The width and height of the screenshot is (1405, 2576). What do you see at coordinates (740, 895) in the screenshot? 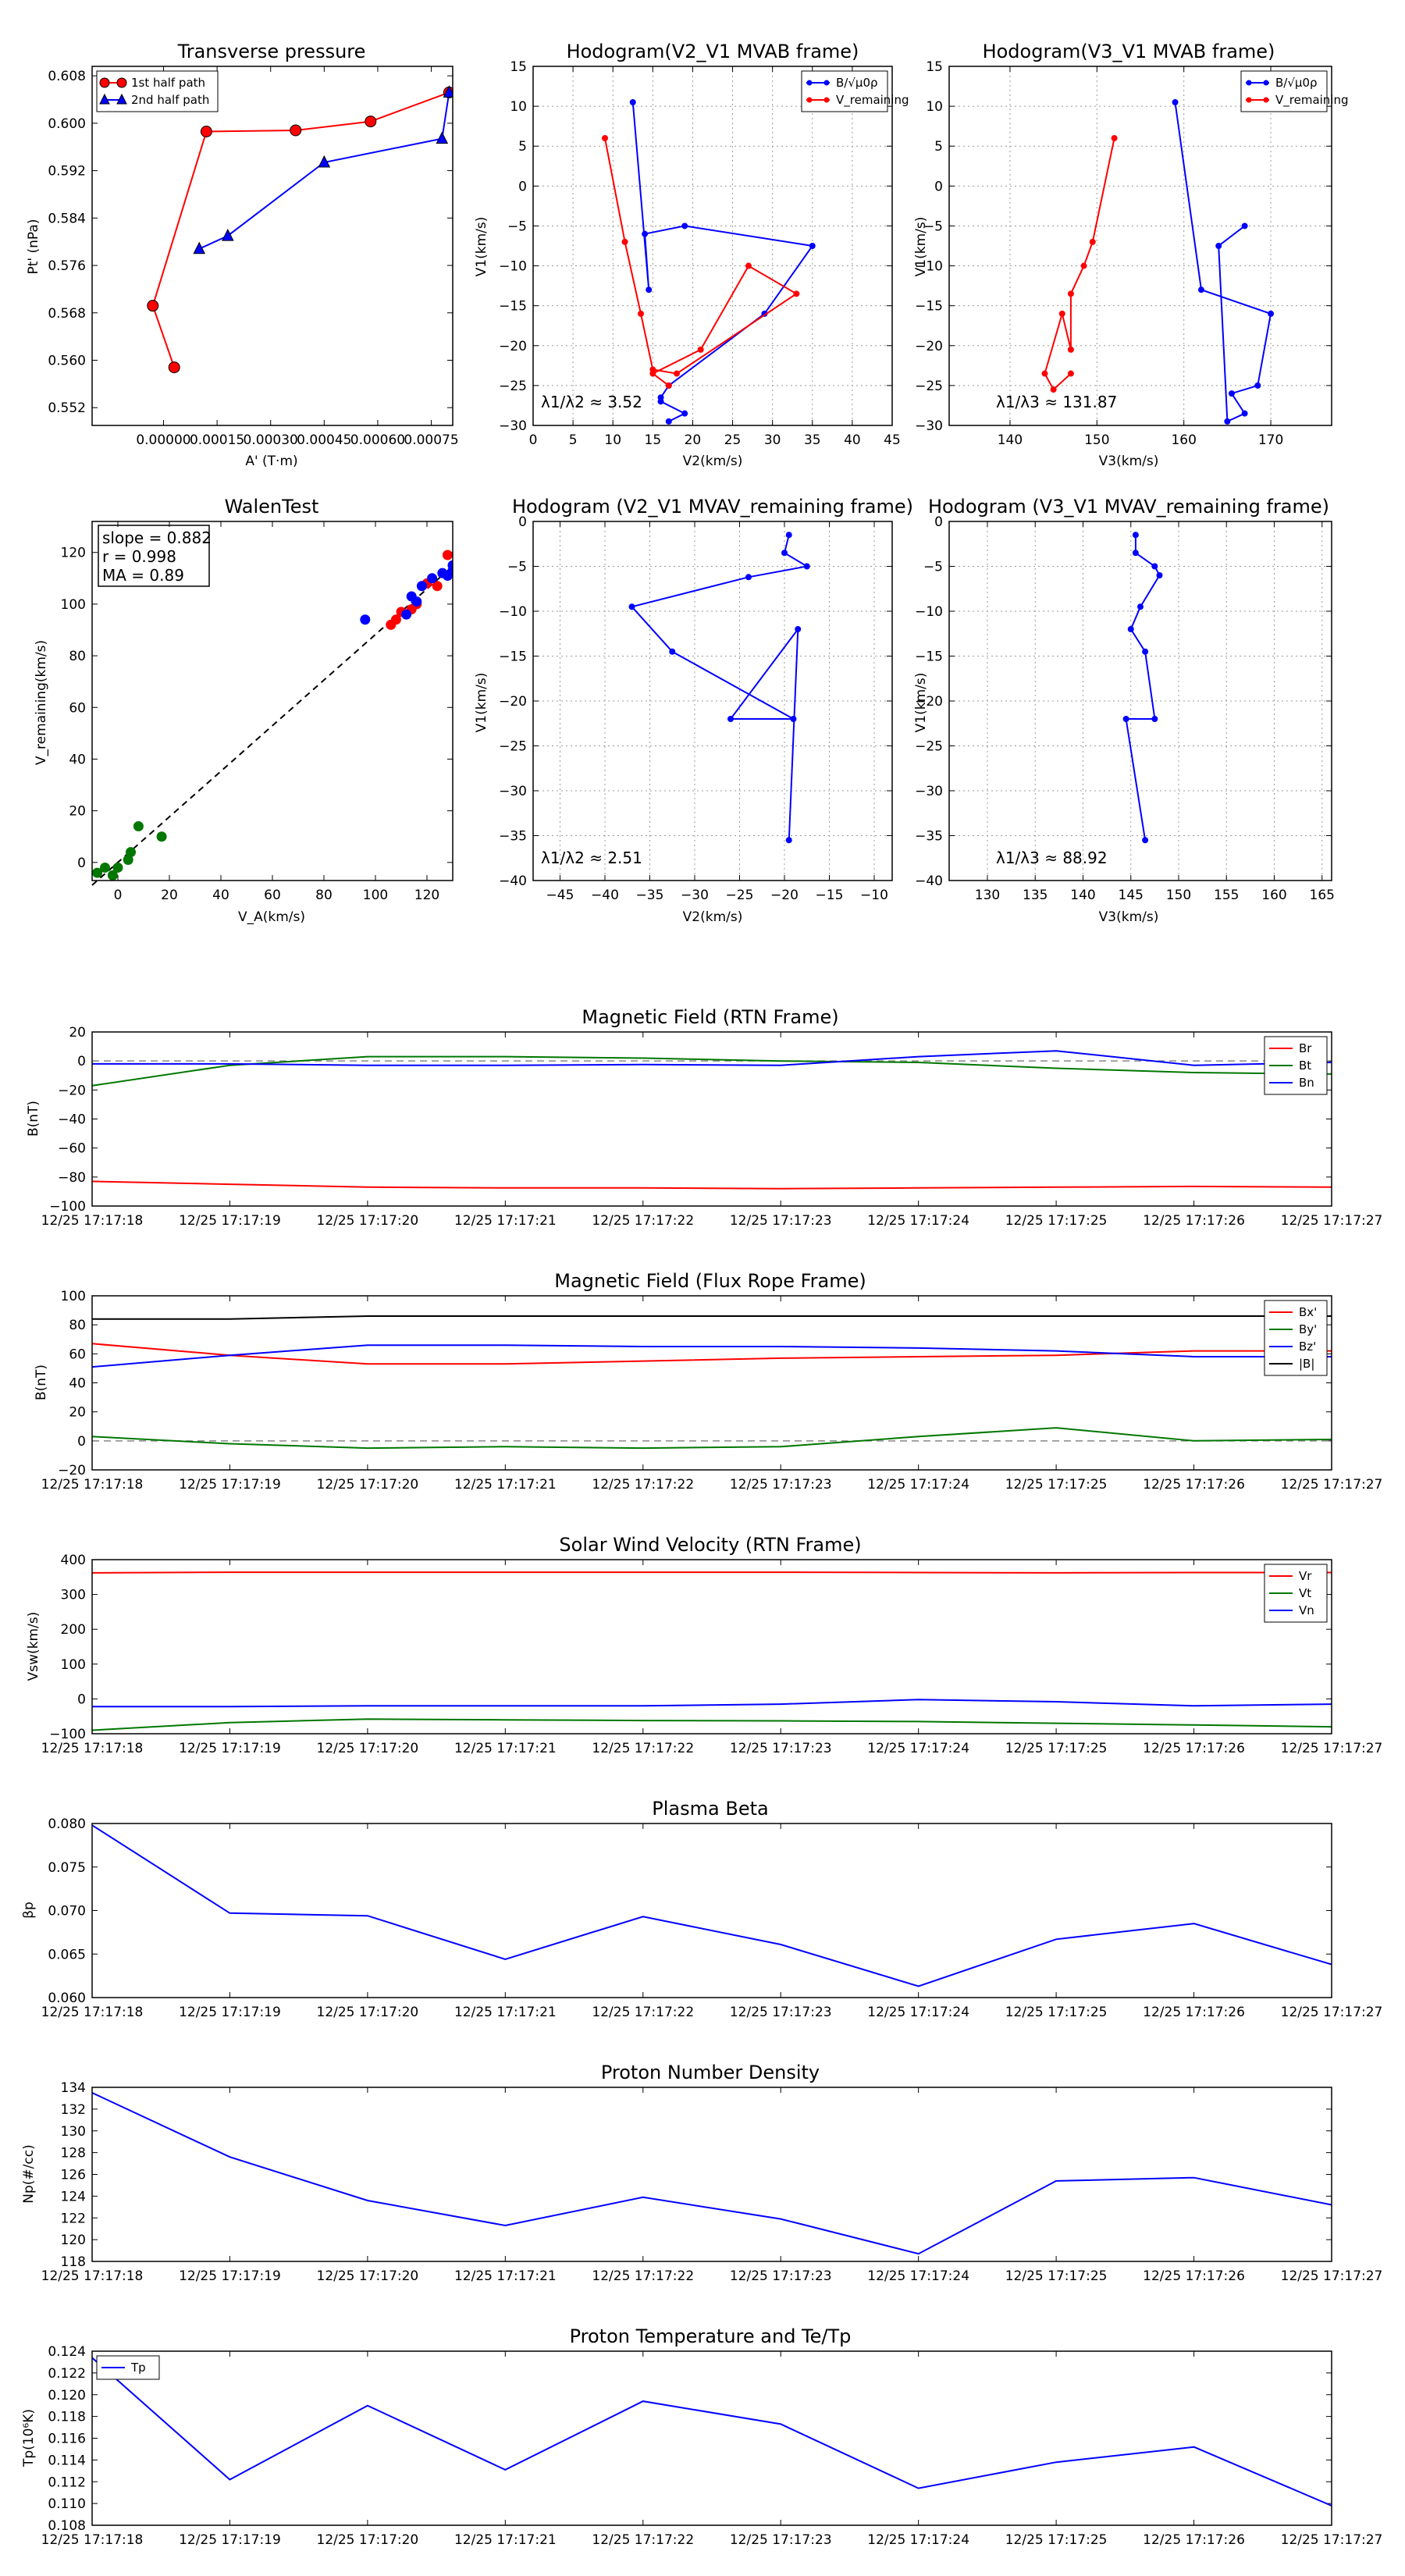
I see `x-tick-label: −25` at bounding box center [740, 895].